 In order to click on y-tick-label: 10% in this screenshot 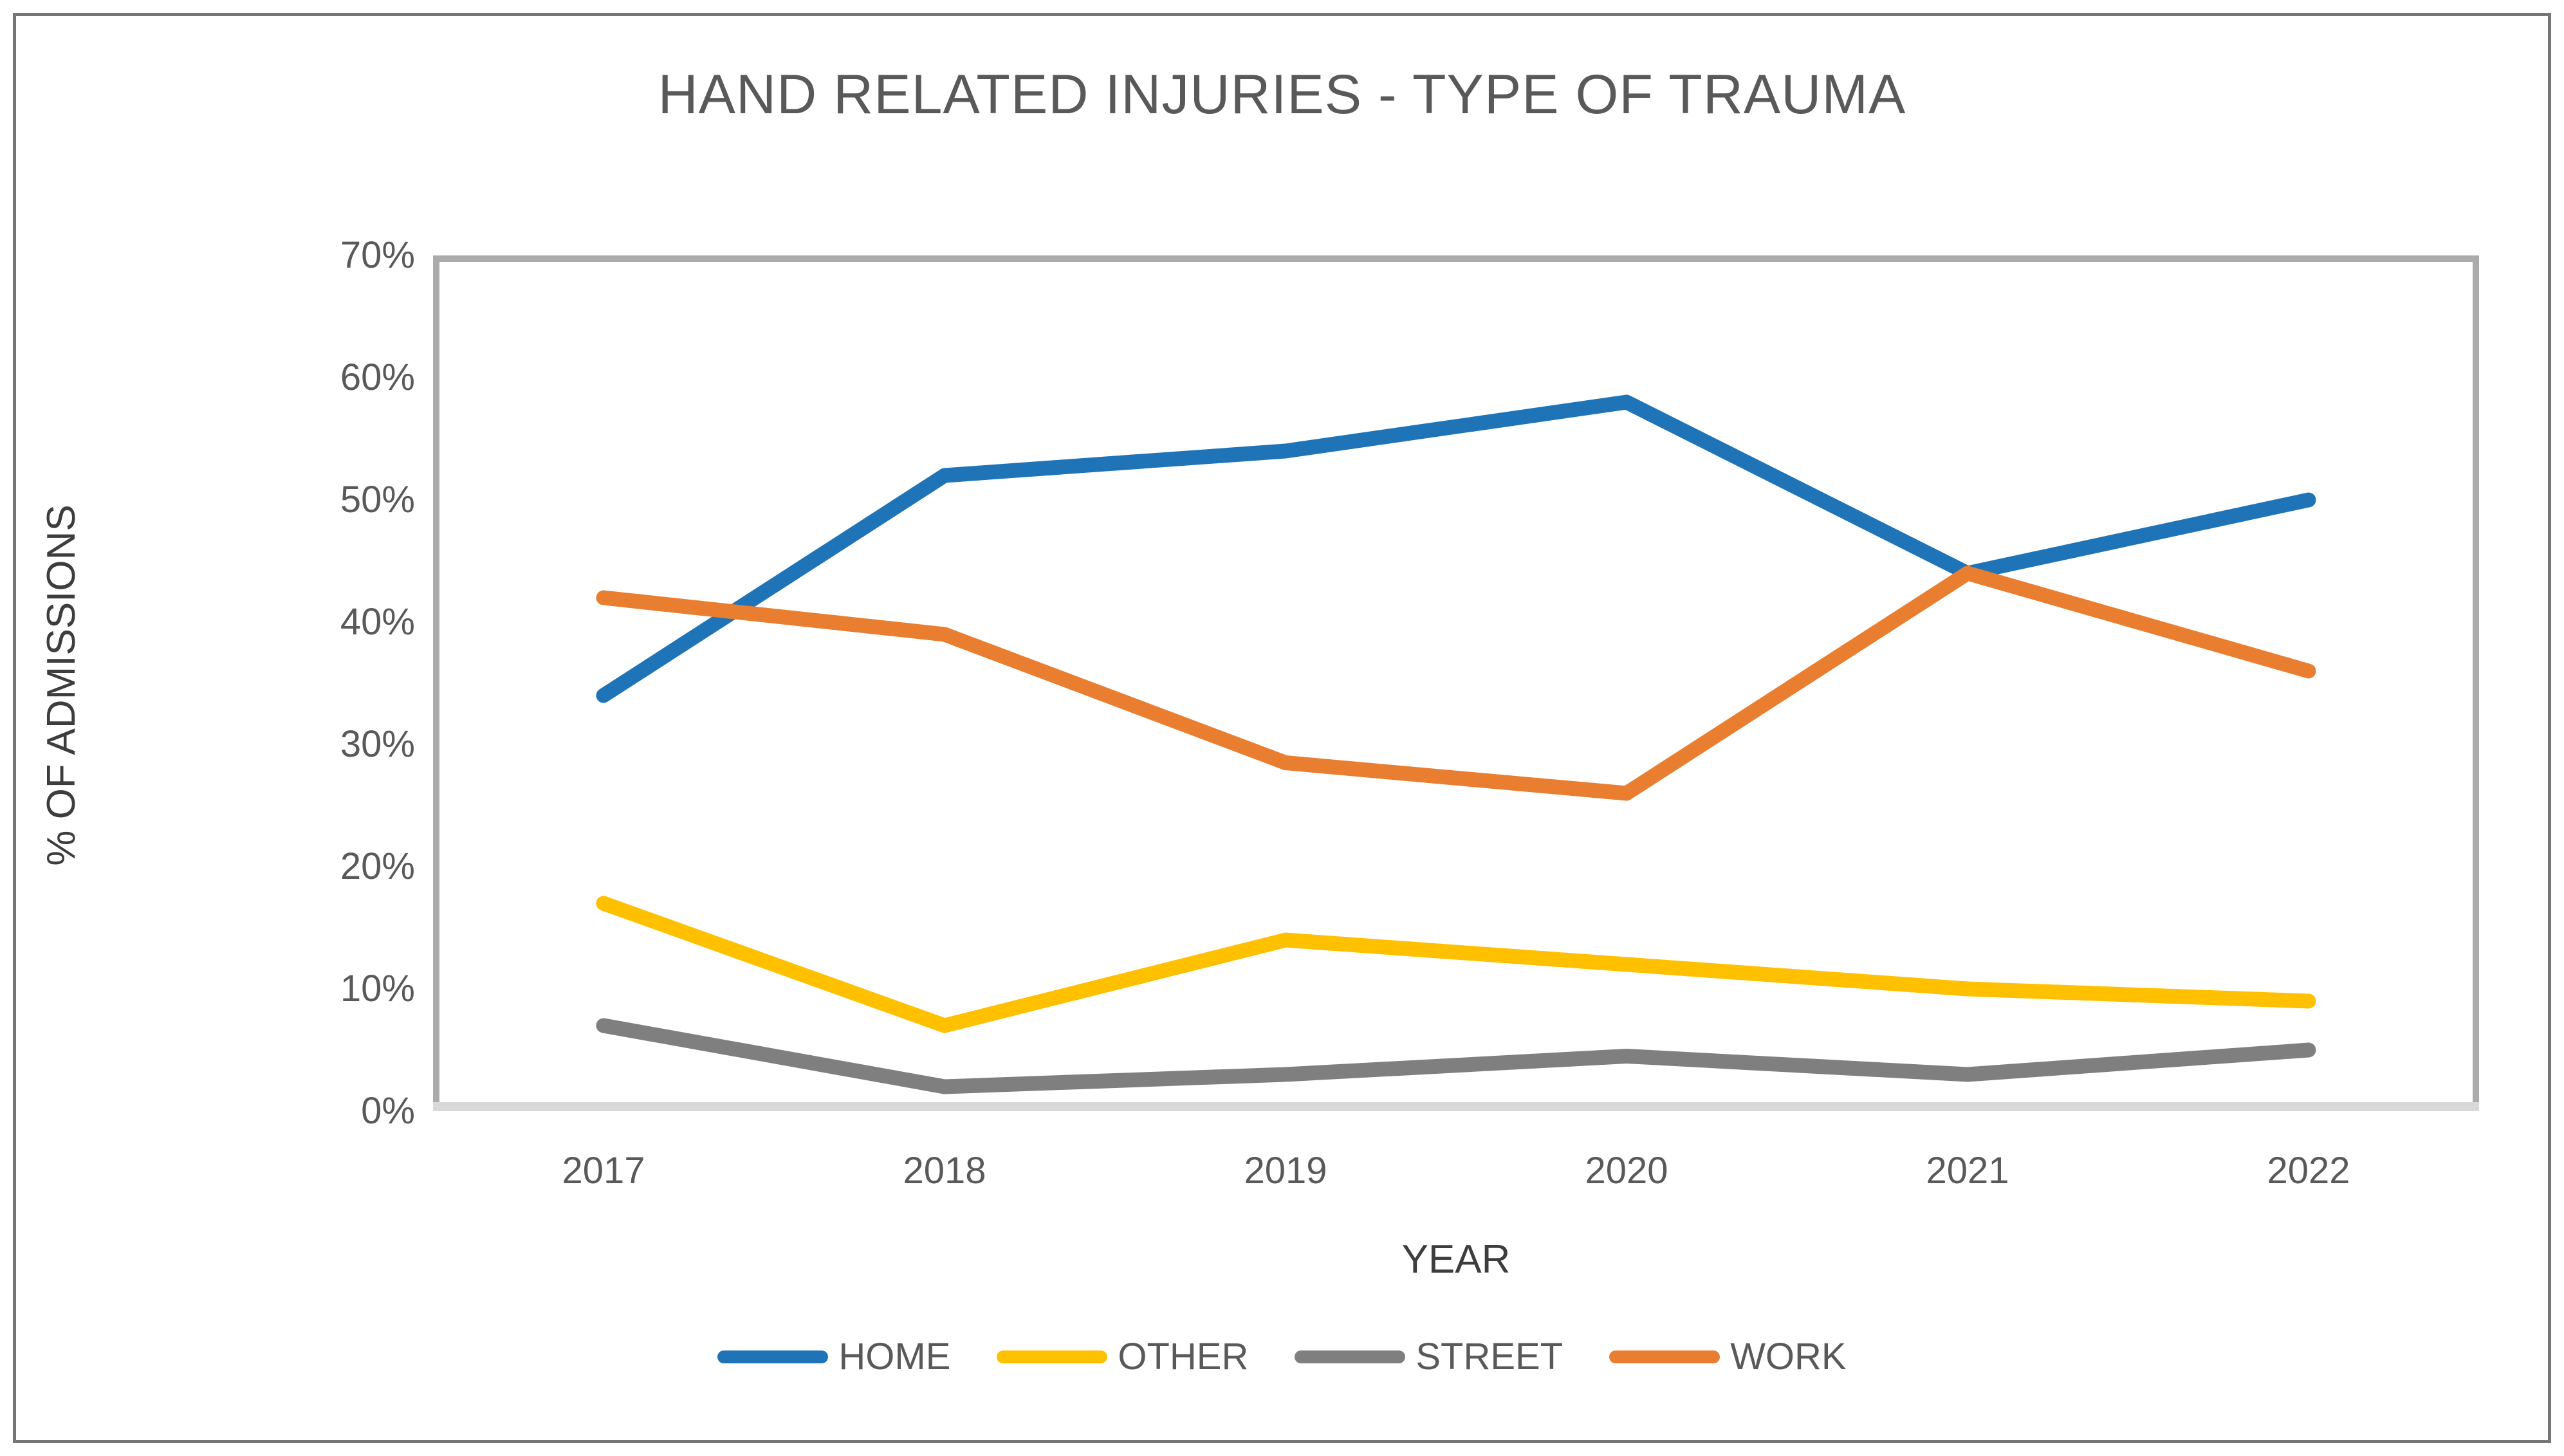, I will do `click(377, 989)`.